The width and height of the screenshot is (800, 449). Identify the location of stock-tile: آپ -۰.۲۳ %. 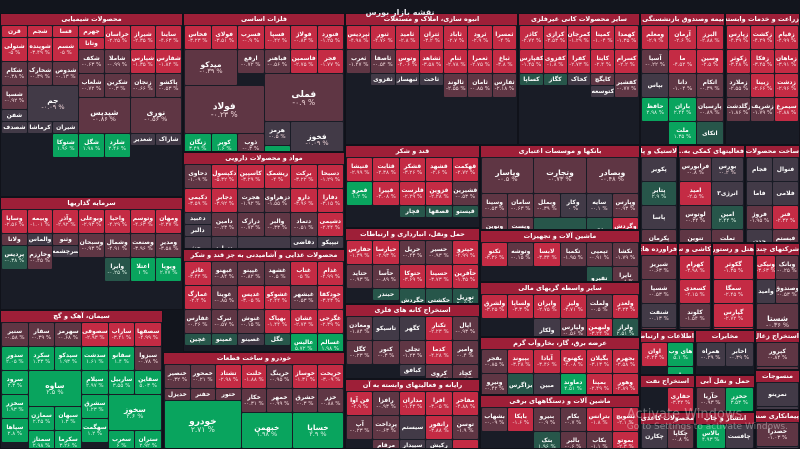
(360, 427).